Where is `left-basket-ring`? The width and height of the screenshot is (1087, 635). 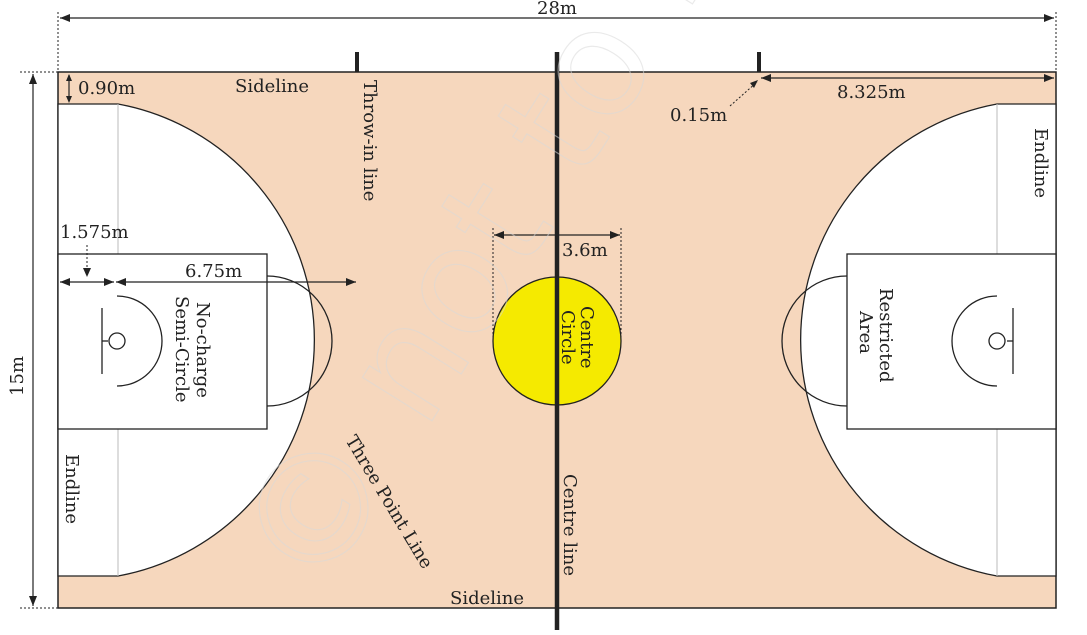
left-basket-ring is located at coordinates (117, 341).